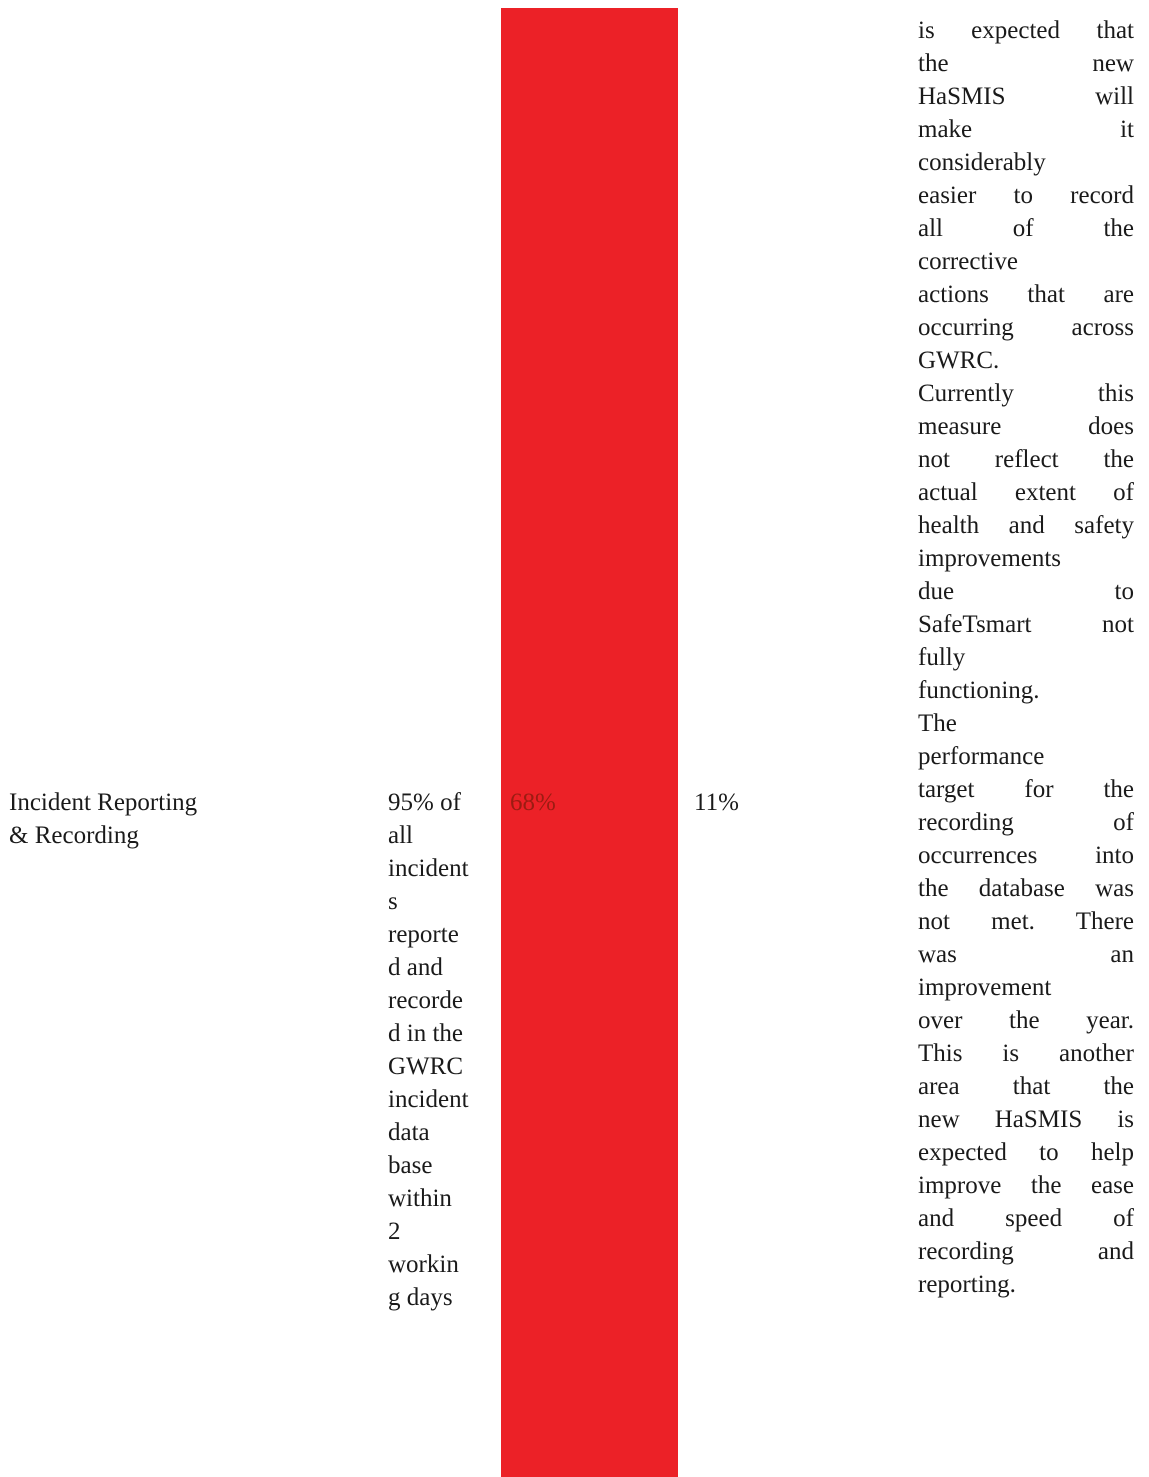  I want to click on comment-line: recording of, so click(1026, 822).